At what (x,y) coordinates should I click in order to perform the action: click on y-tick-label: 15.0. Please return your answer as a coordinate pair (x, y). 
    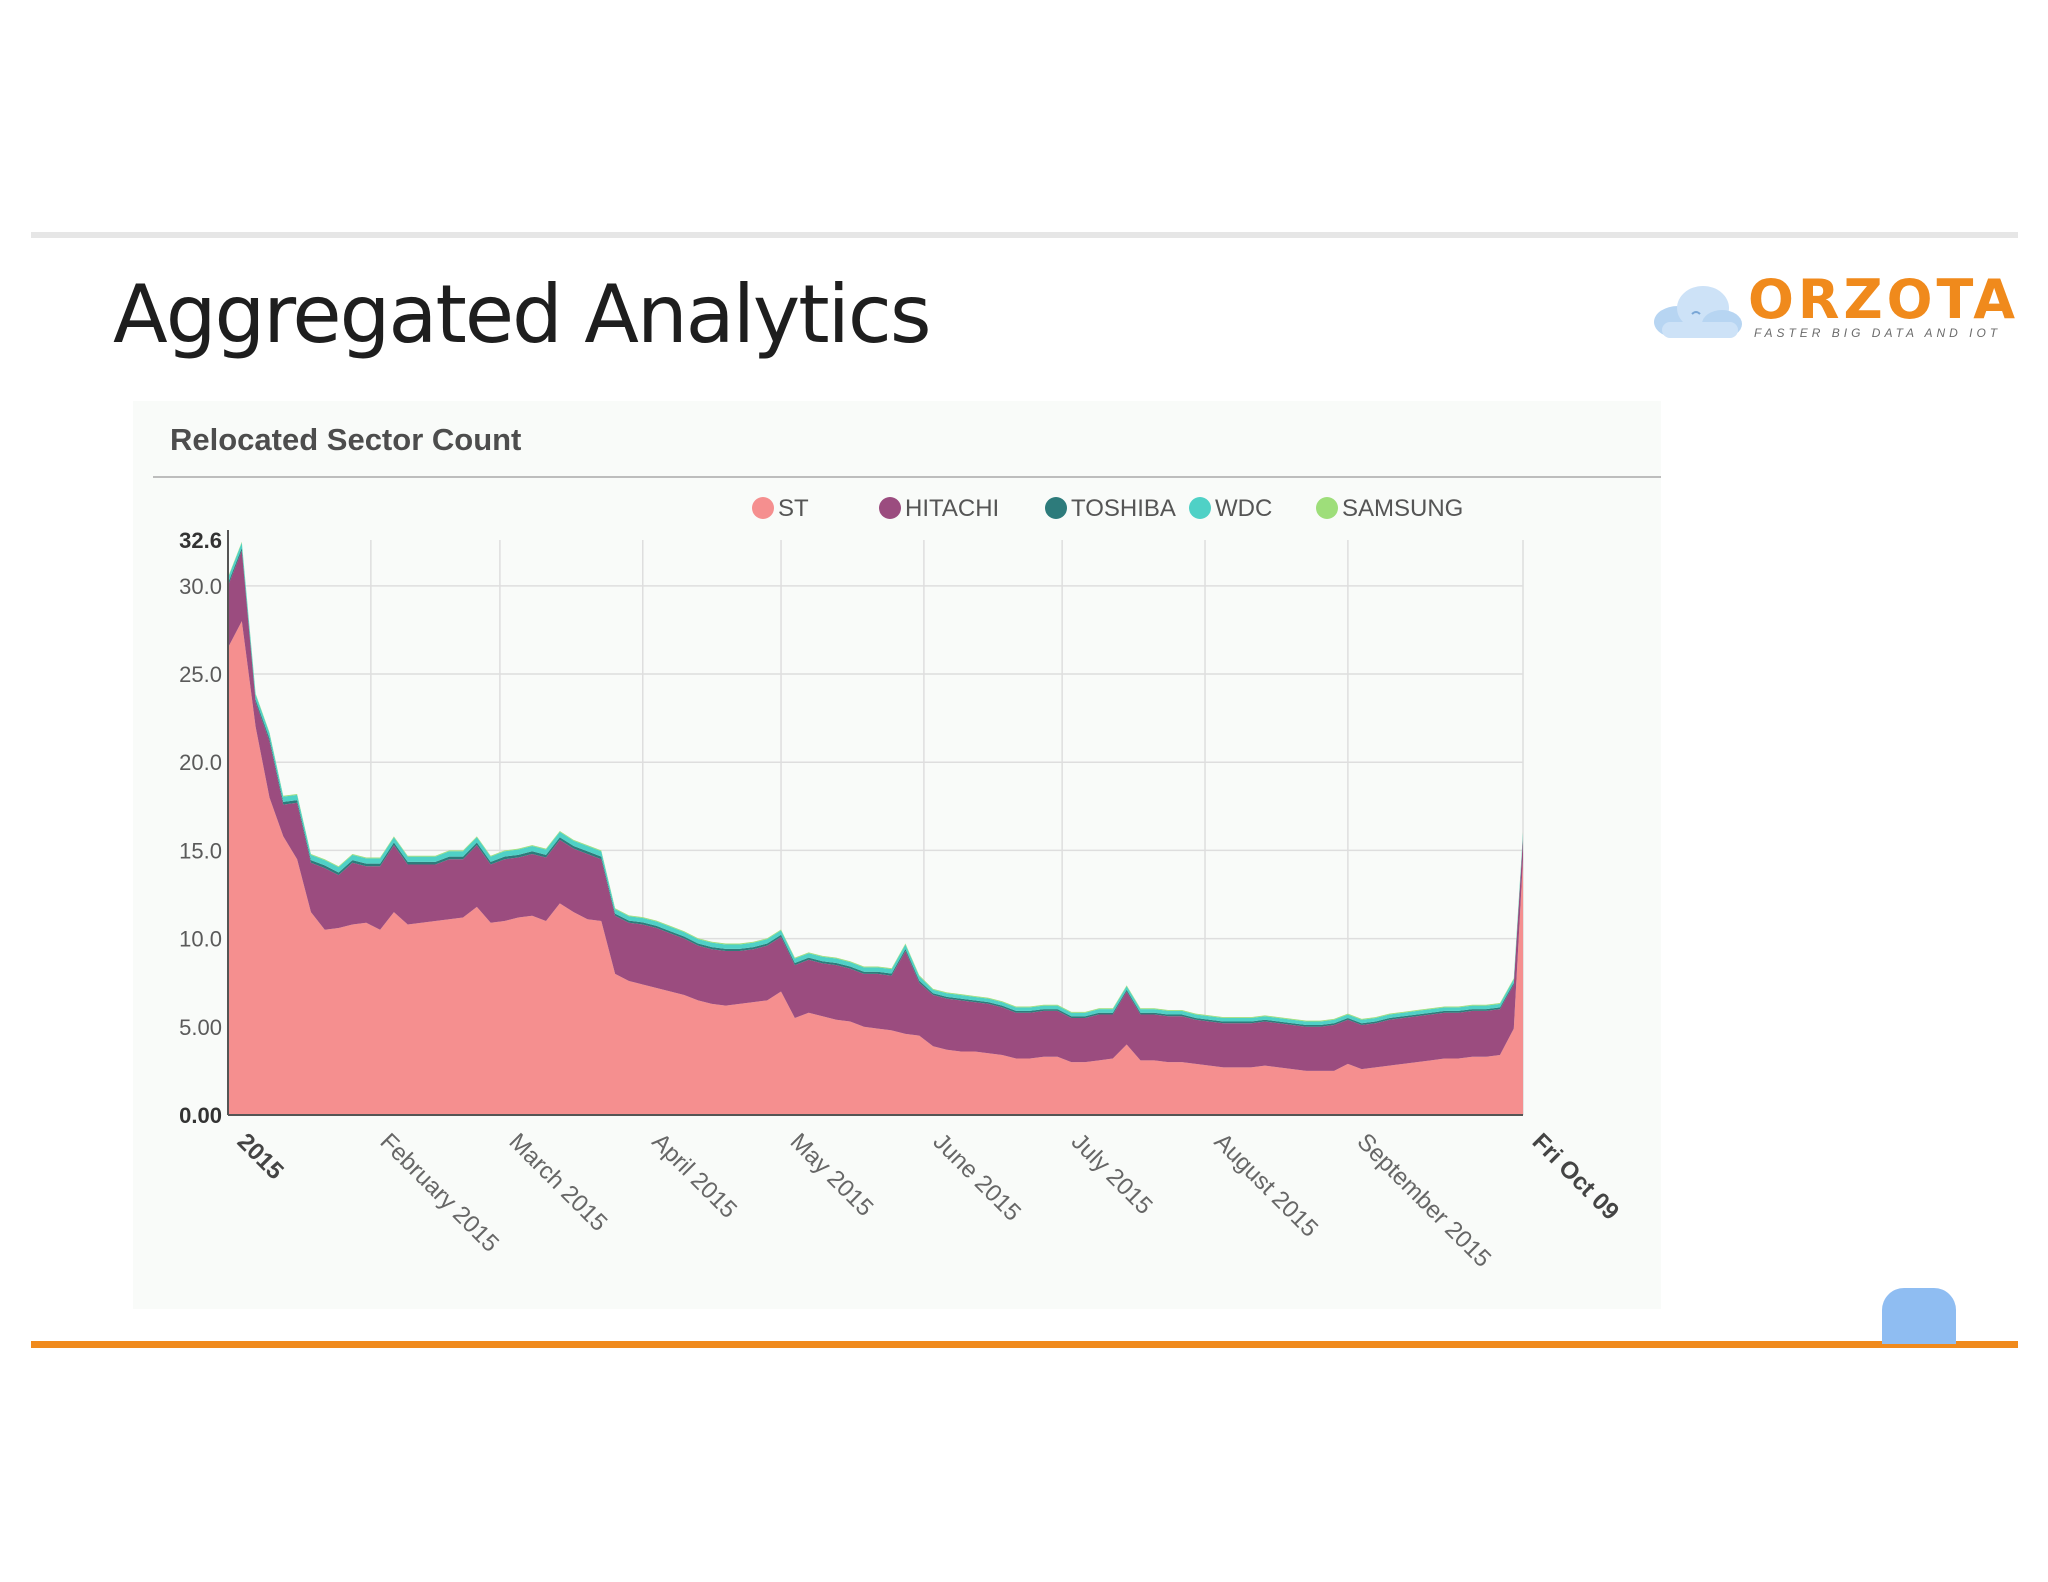
    Looking at the image, I should click on (200, 850).